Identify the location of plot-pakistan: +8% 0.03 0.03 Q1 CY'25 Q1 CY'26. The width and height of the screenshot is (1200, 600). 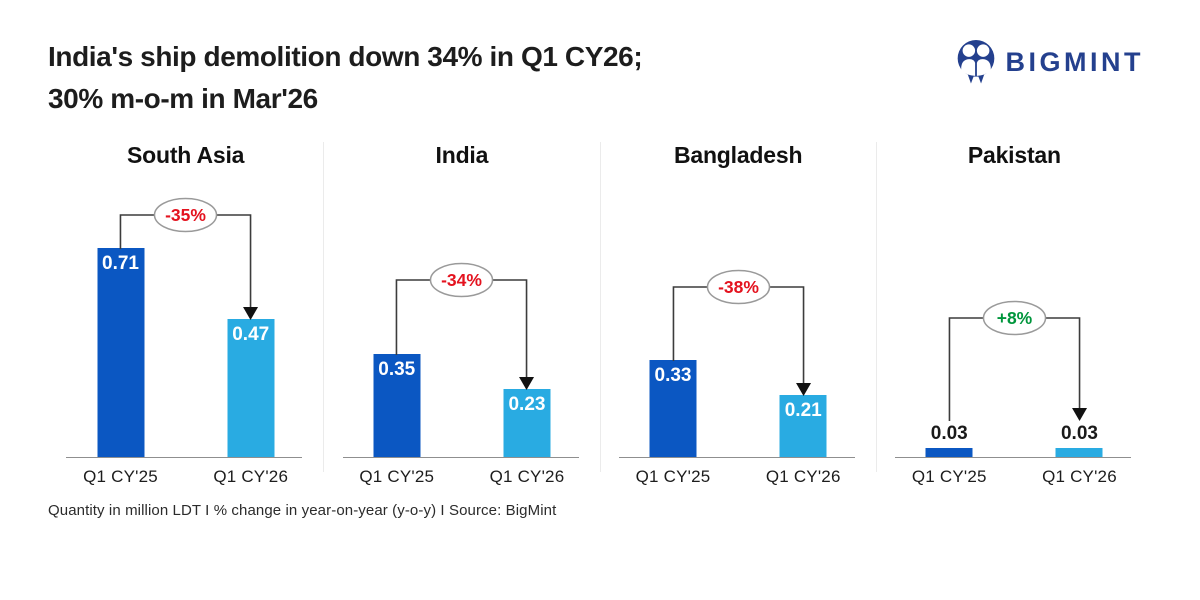
(1014, 334).